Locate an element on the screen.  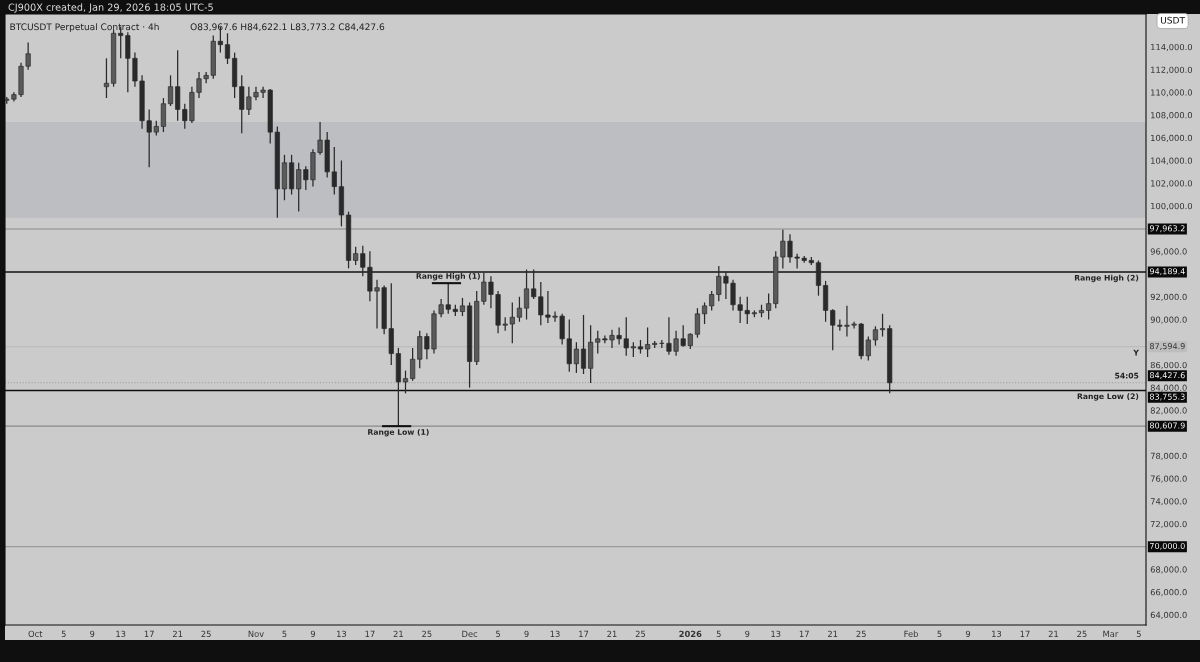
y-tick-label: 92,000.0 is located at coordinates (1168, 297).